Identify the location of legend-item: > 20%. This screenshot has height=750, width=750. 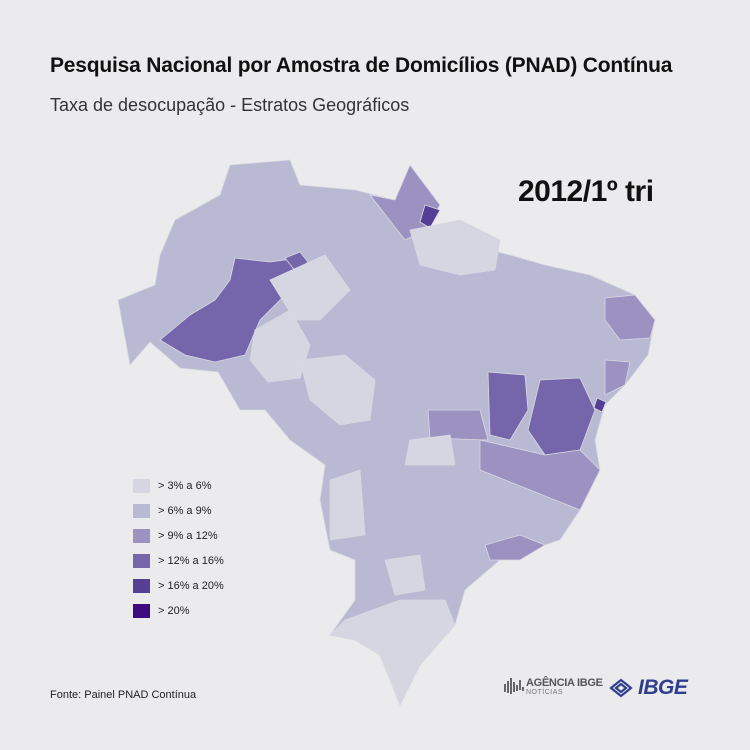
(178, 610).